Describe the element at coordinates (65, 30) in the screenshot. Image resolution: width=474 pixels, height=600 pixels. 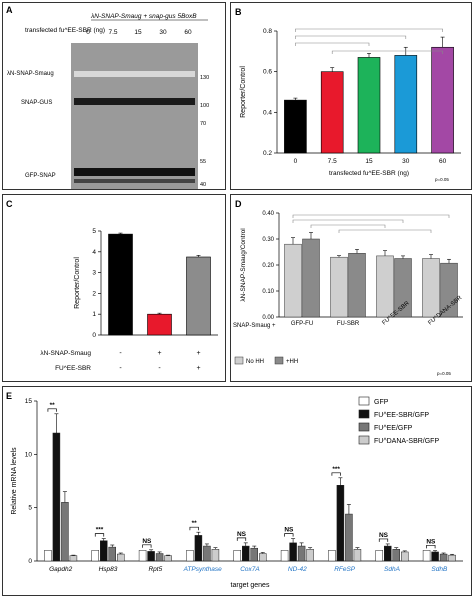
I see `transfected-label: transfected fu^EE-SBR (ng)` at that location.